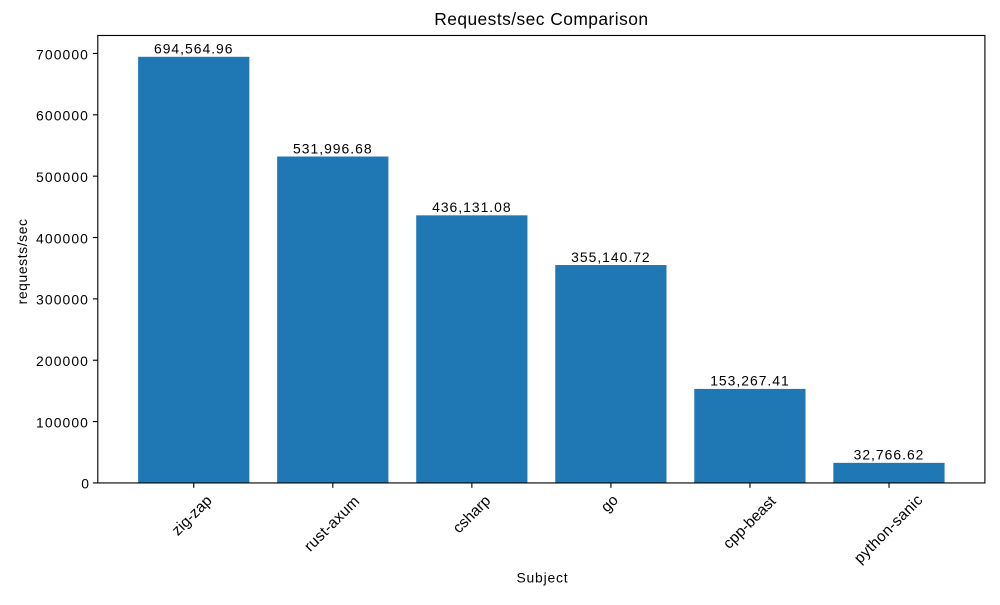 The width and height of the screenshot is (1000, 605). I want to click on svg-text: 700000, so click(62, 54).